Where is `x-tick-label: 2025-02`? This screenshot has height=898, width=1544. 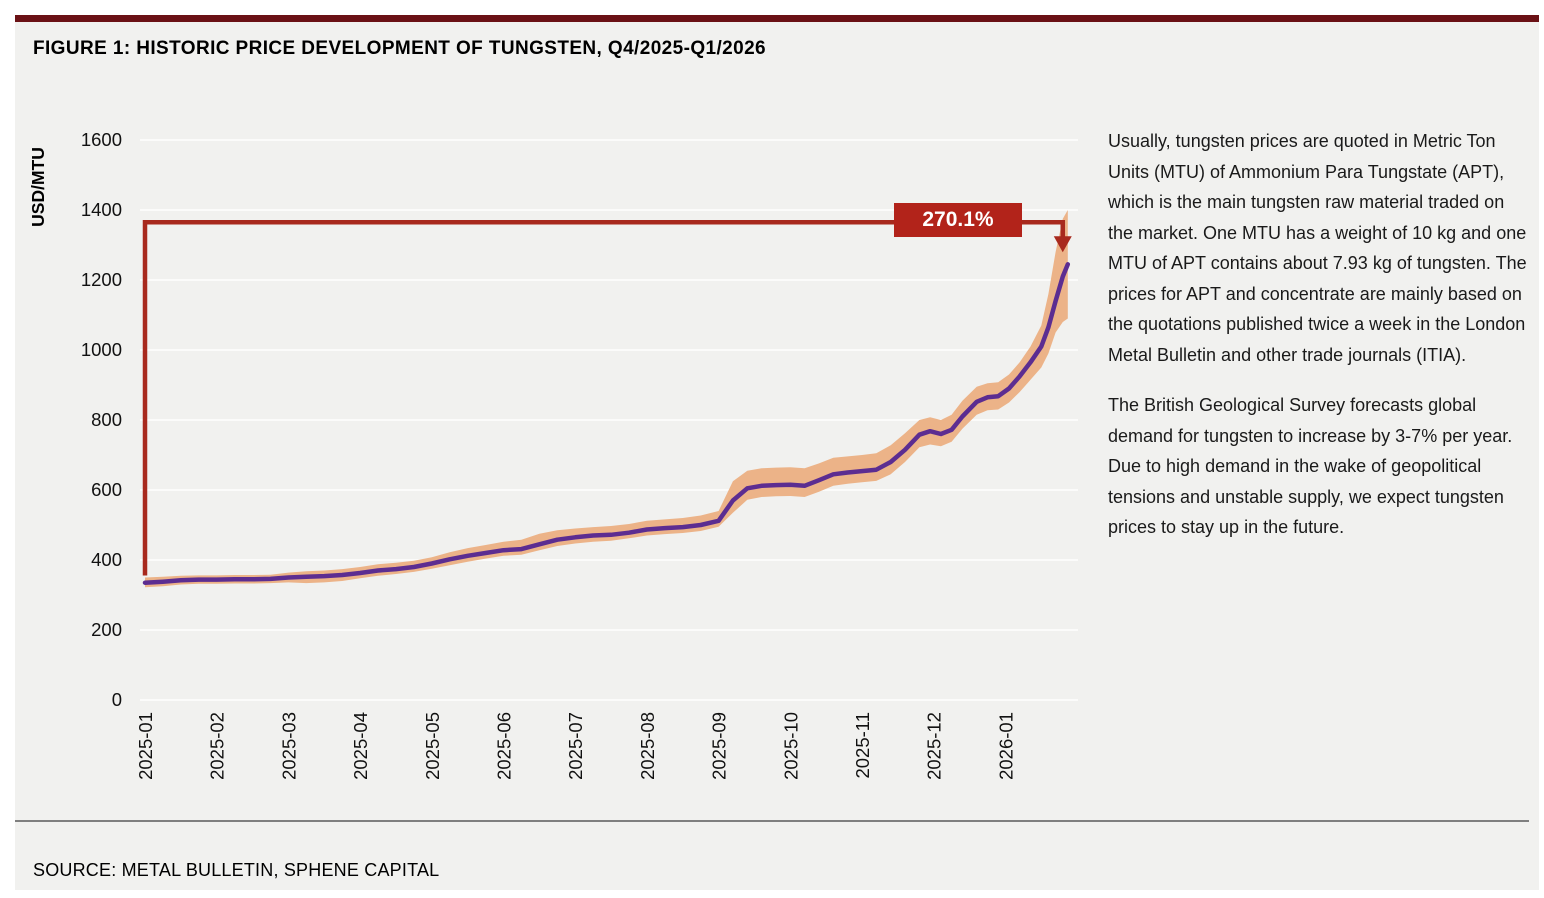 x-tick-label: 2025-02 is located at coordinates (217, 746).